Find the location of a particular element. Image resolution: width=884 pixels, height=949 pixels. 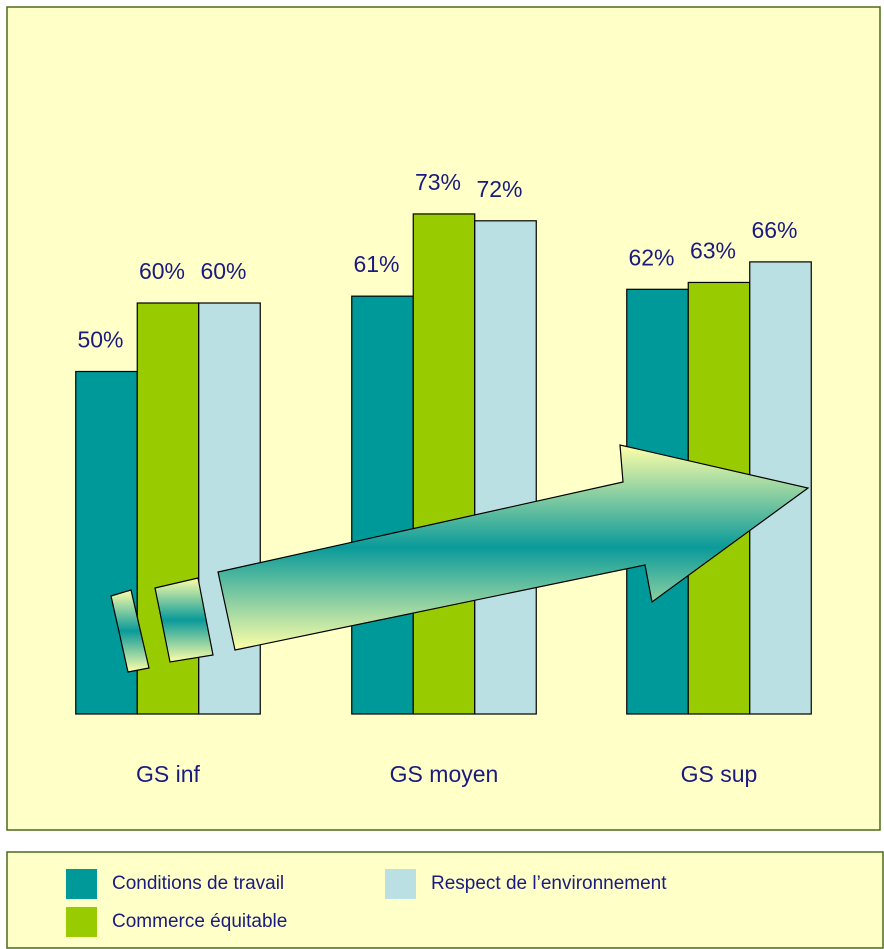

data-label: 50% is located at coordinates (100, 340).